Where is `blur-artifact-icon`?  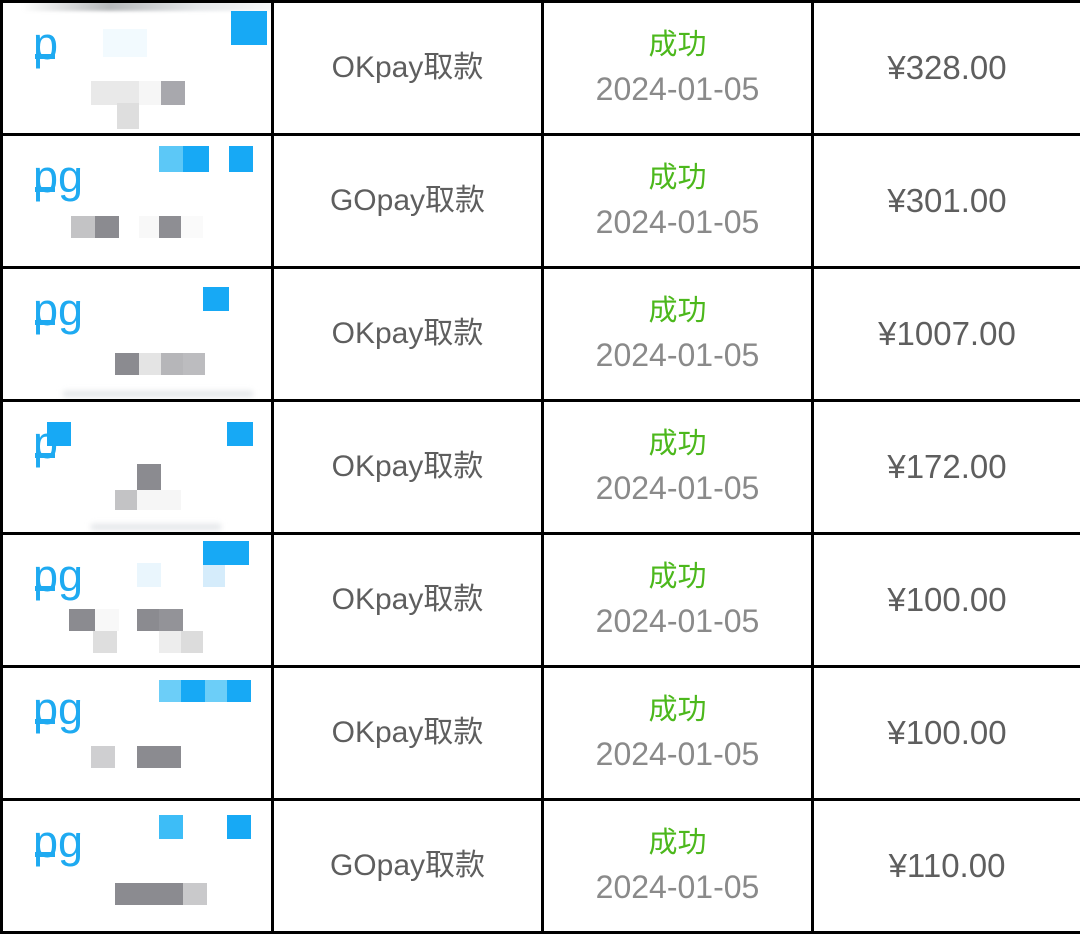
blur-artifact-icon is located at coordinates (147, 7).